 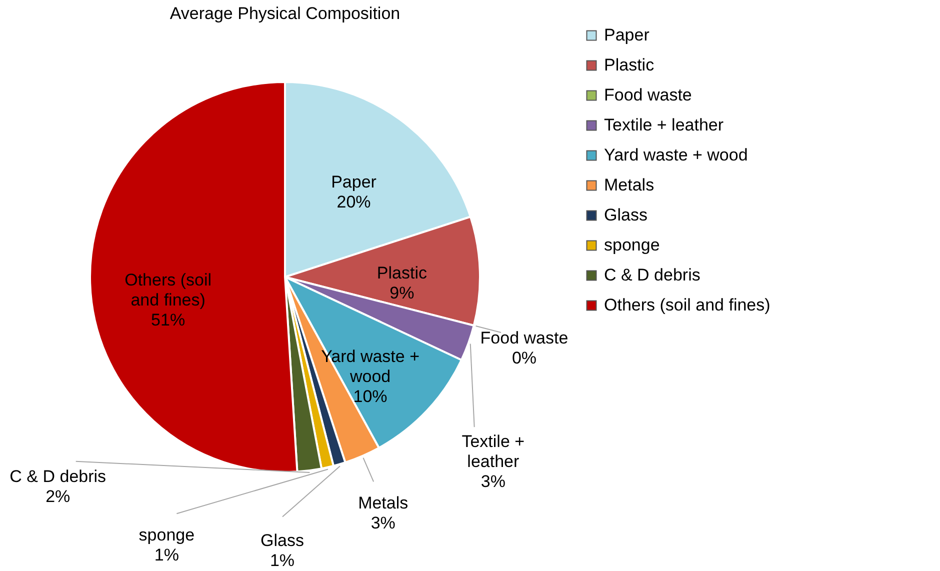 What do you see at coordinates (629, 65) in the screenshot?
I see `legend-label: Plastic` at bounding box center [629, 65].